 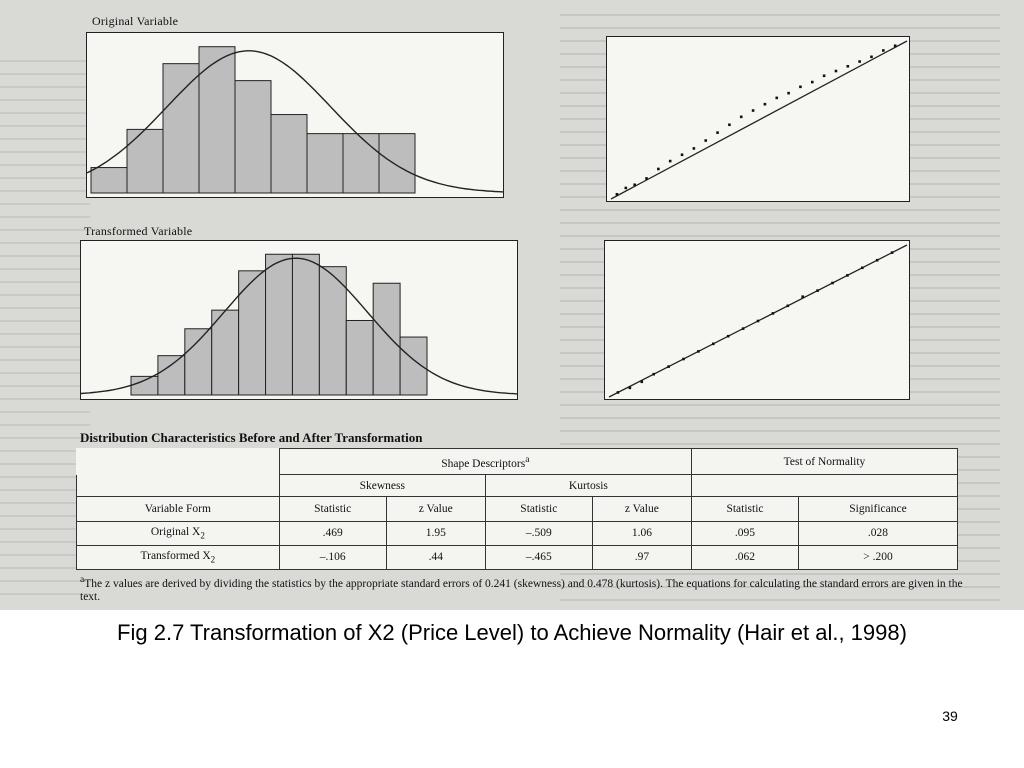 I want to click on col-header-skew-z: z Value, so click(x=435, y=509).